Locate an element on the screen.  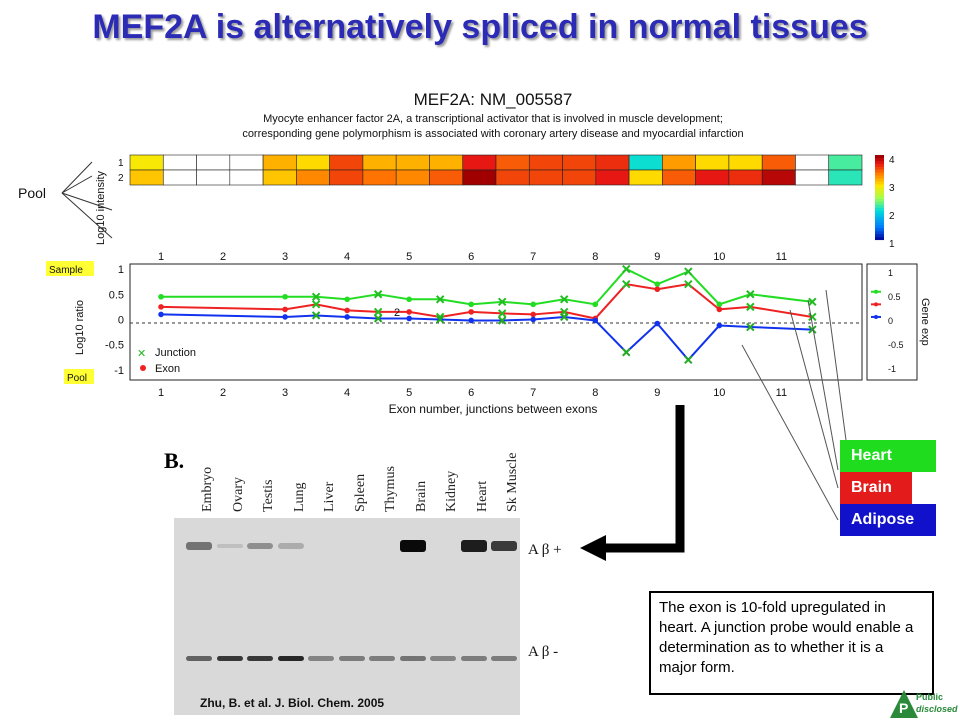
legend-adipose: Adipose is located at coordinates (888, 520).